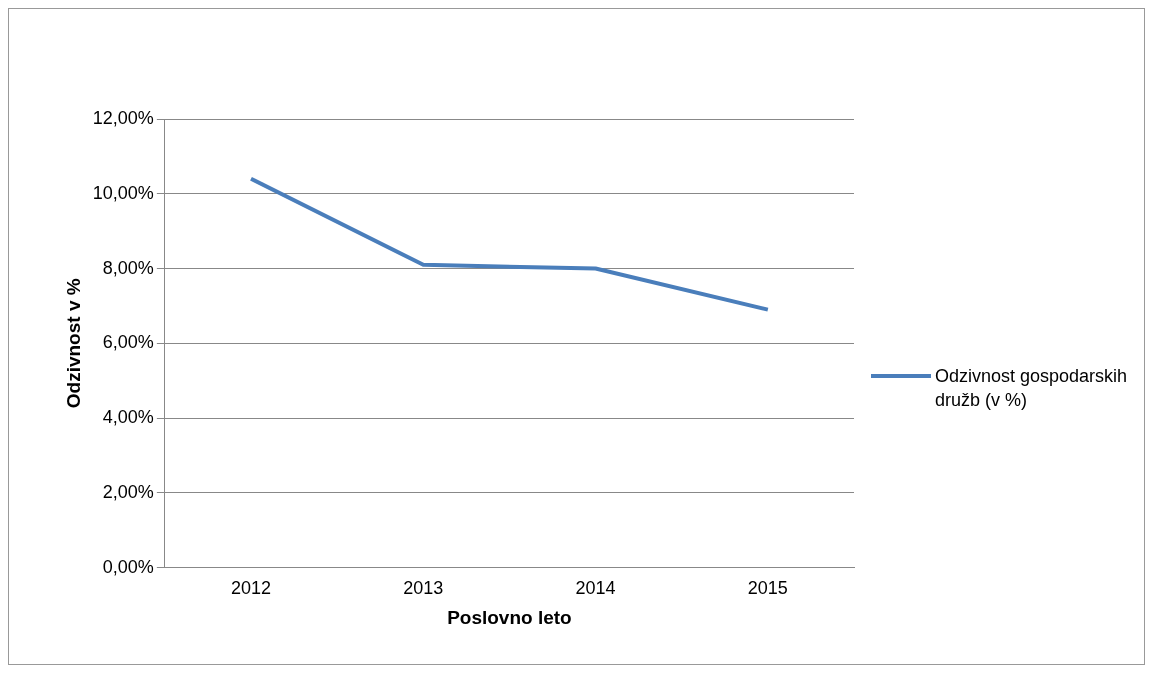 This screenshot has width=1153, height=673. What do you see at coordinates (423, 588) in the screenshot?
I see `x-tick-label: 2013` at bounding box center [423, 588].